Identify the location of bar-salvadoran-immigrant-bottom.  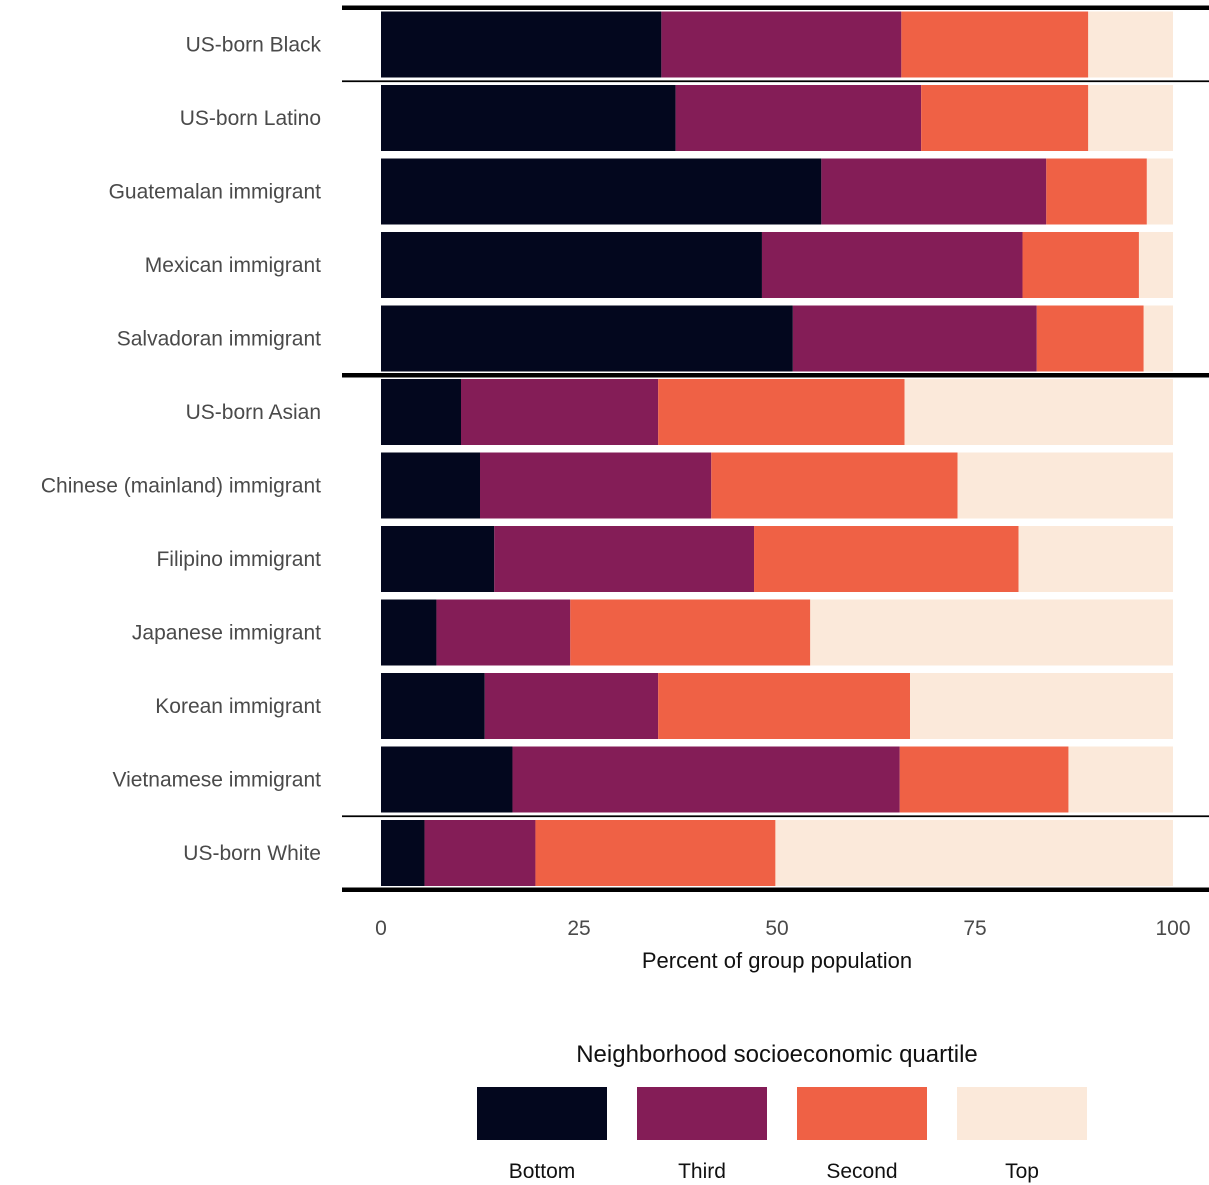
(587, 338).